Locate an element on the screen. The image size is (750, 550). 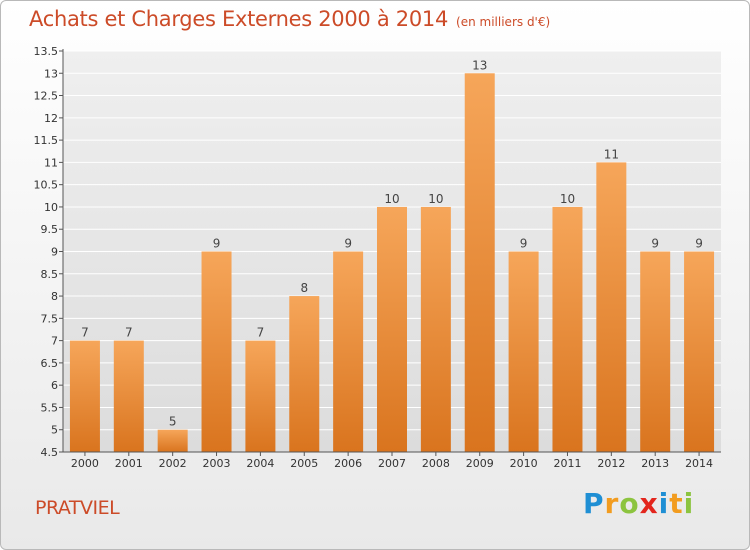
bar-2001 is located at coordinates (128, 396).